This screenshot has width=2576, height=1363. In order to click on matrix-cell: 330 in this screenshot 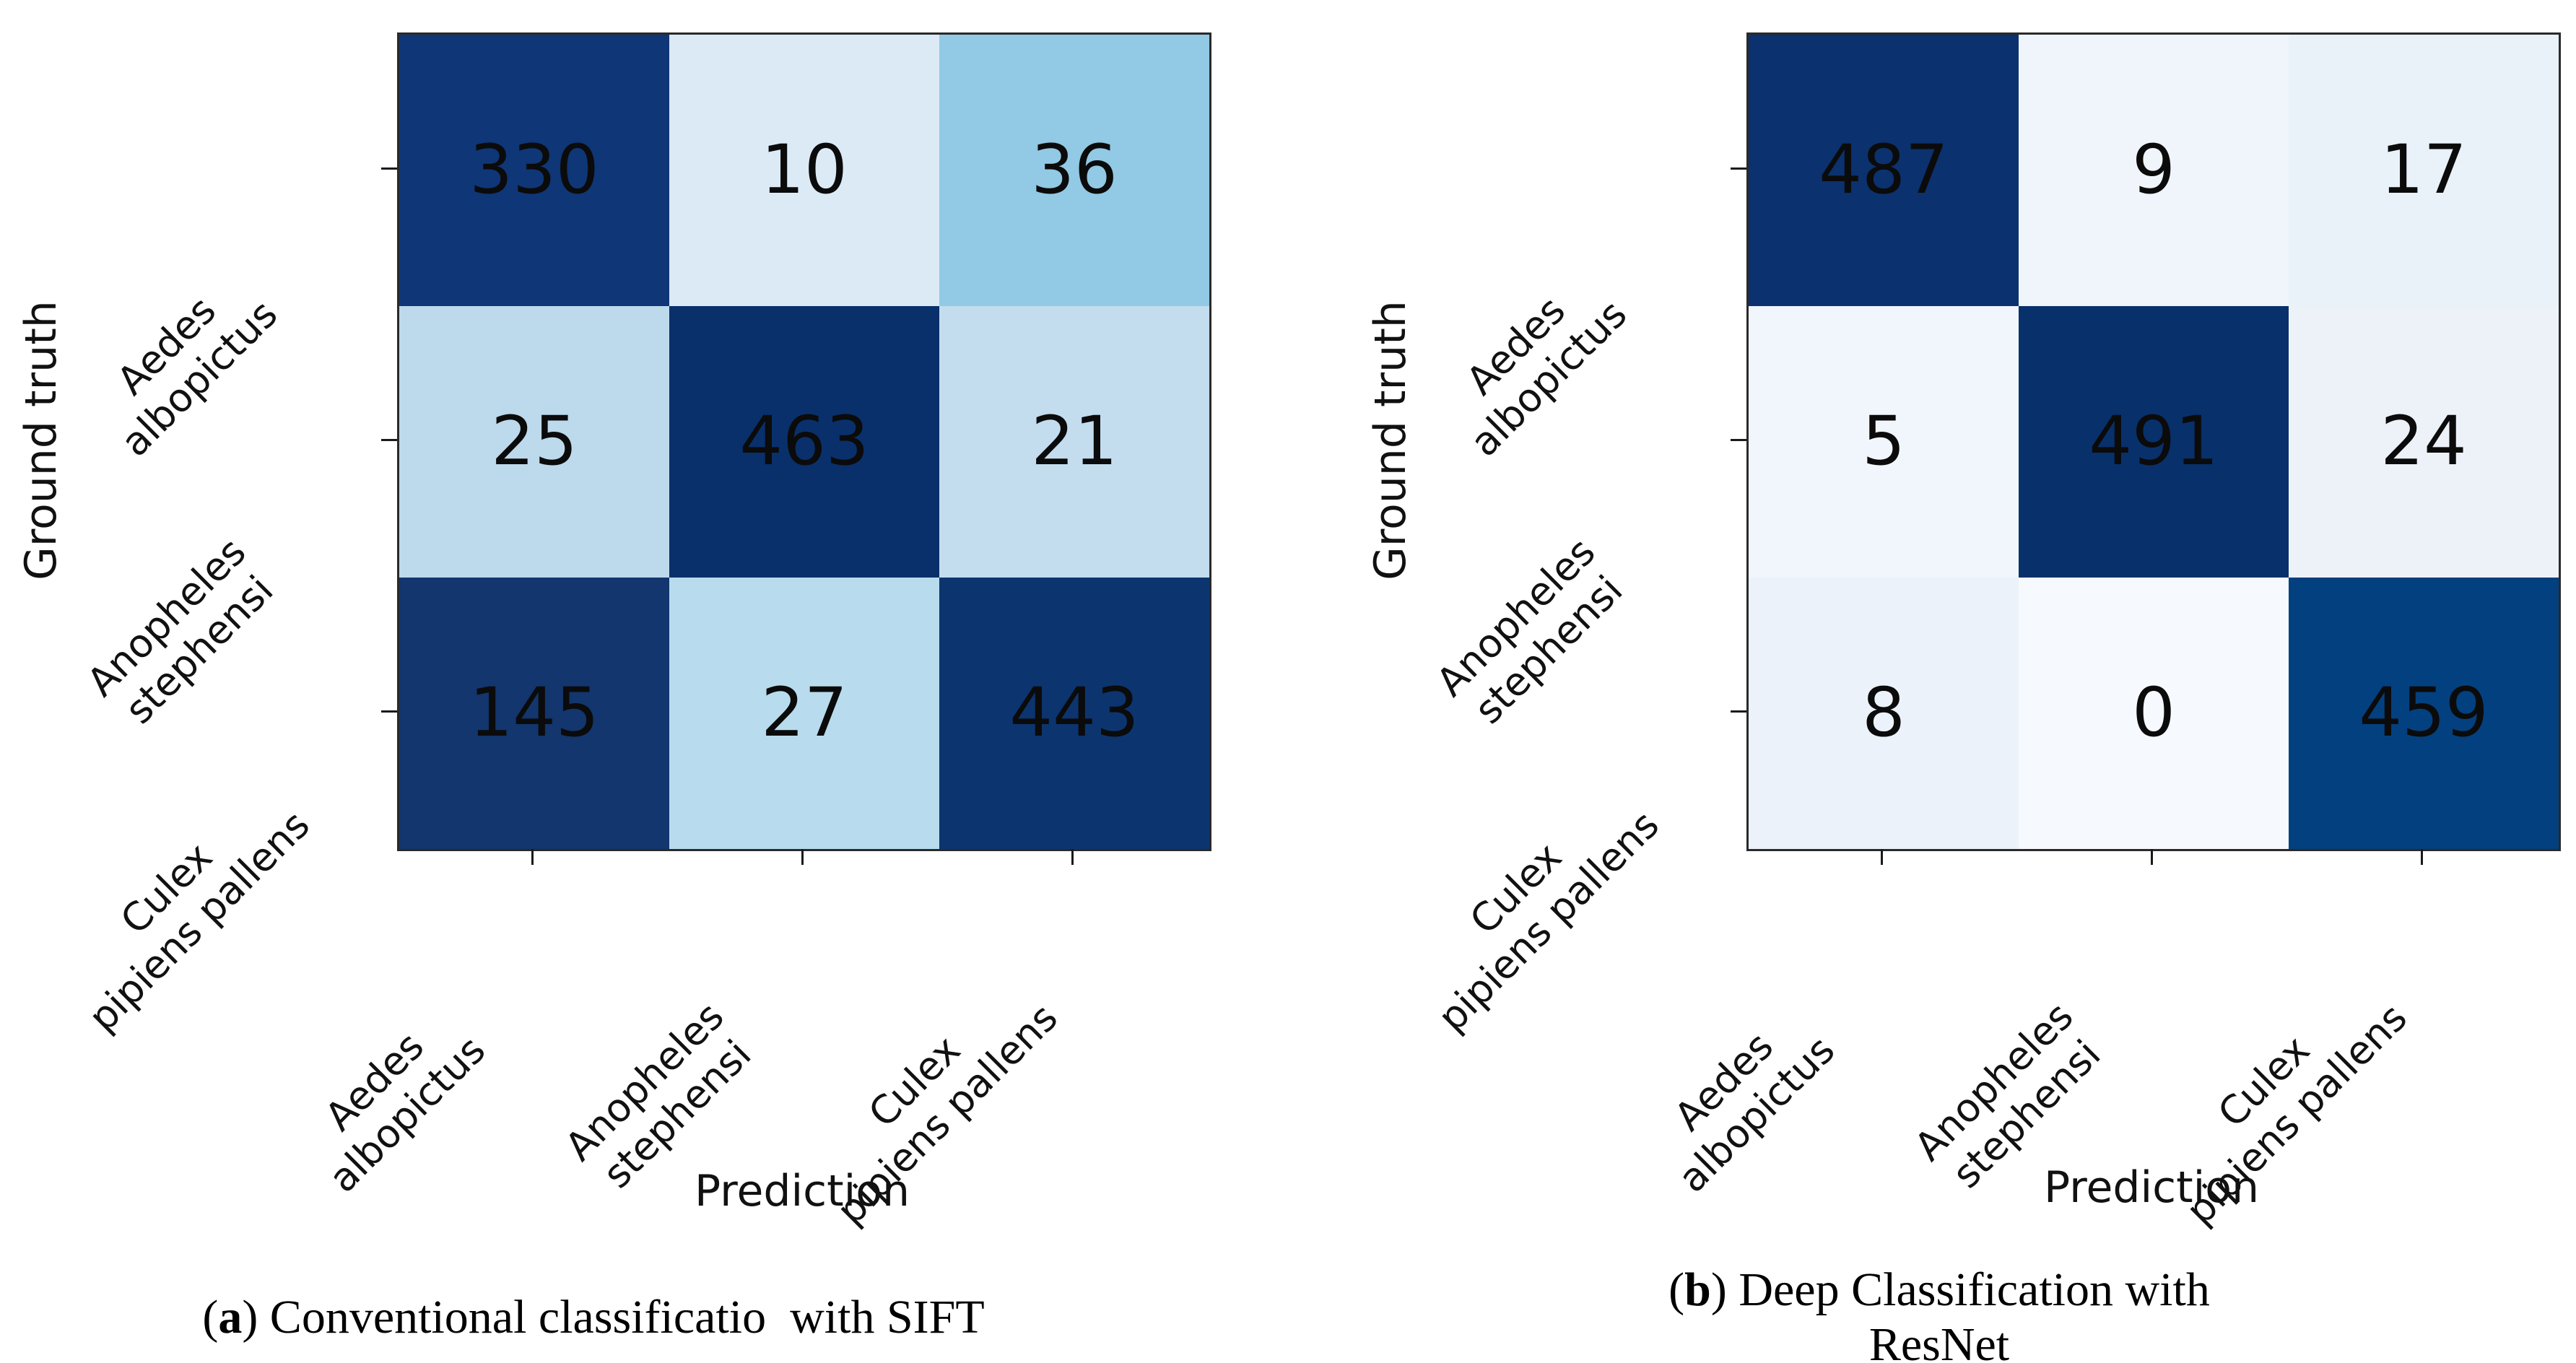, I will do `click(534, 170)`.